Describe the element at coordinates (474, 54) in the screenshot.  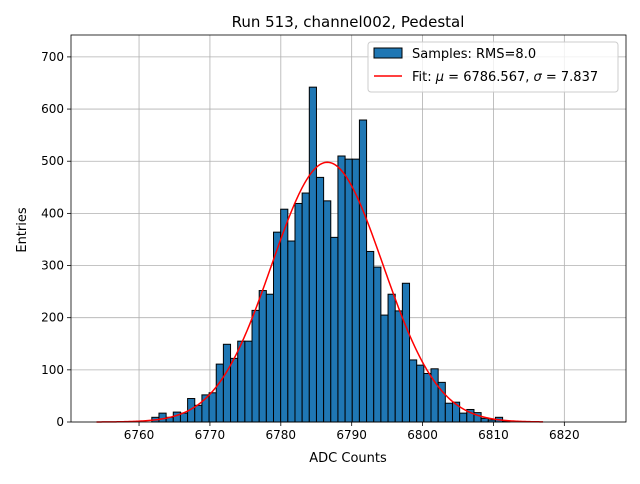
I see `legend-label-histogram: Samples: RMS=8.0` at that location.